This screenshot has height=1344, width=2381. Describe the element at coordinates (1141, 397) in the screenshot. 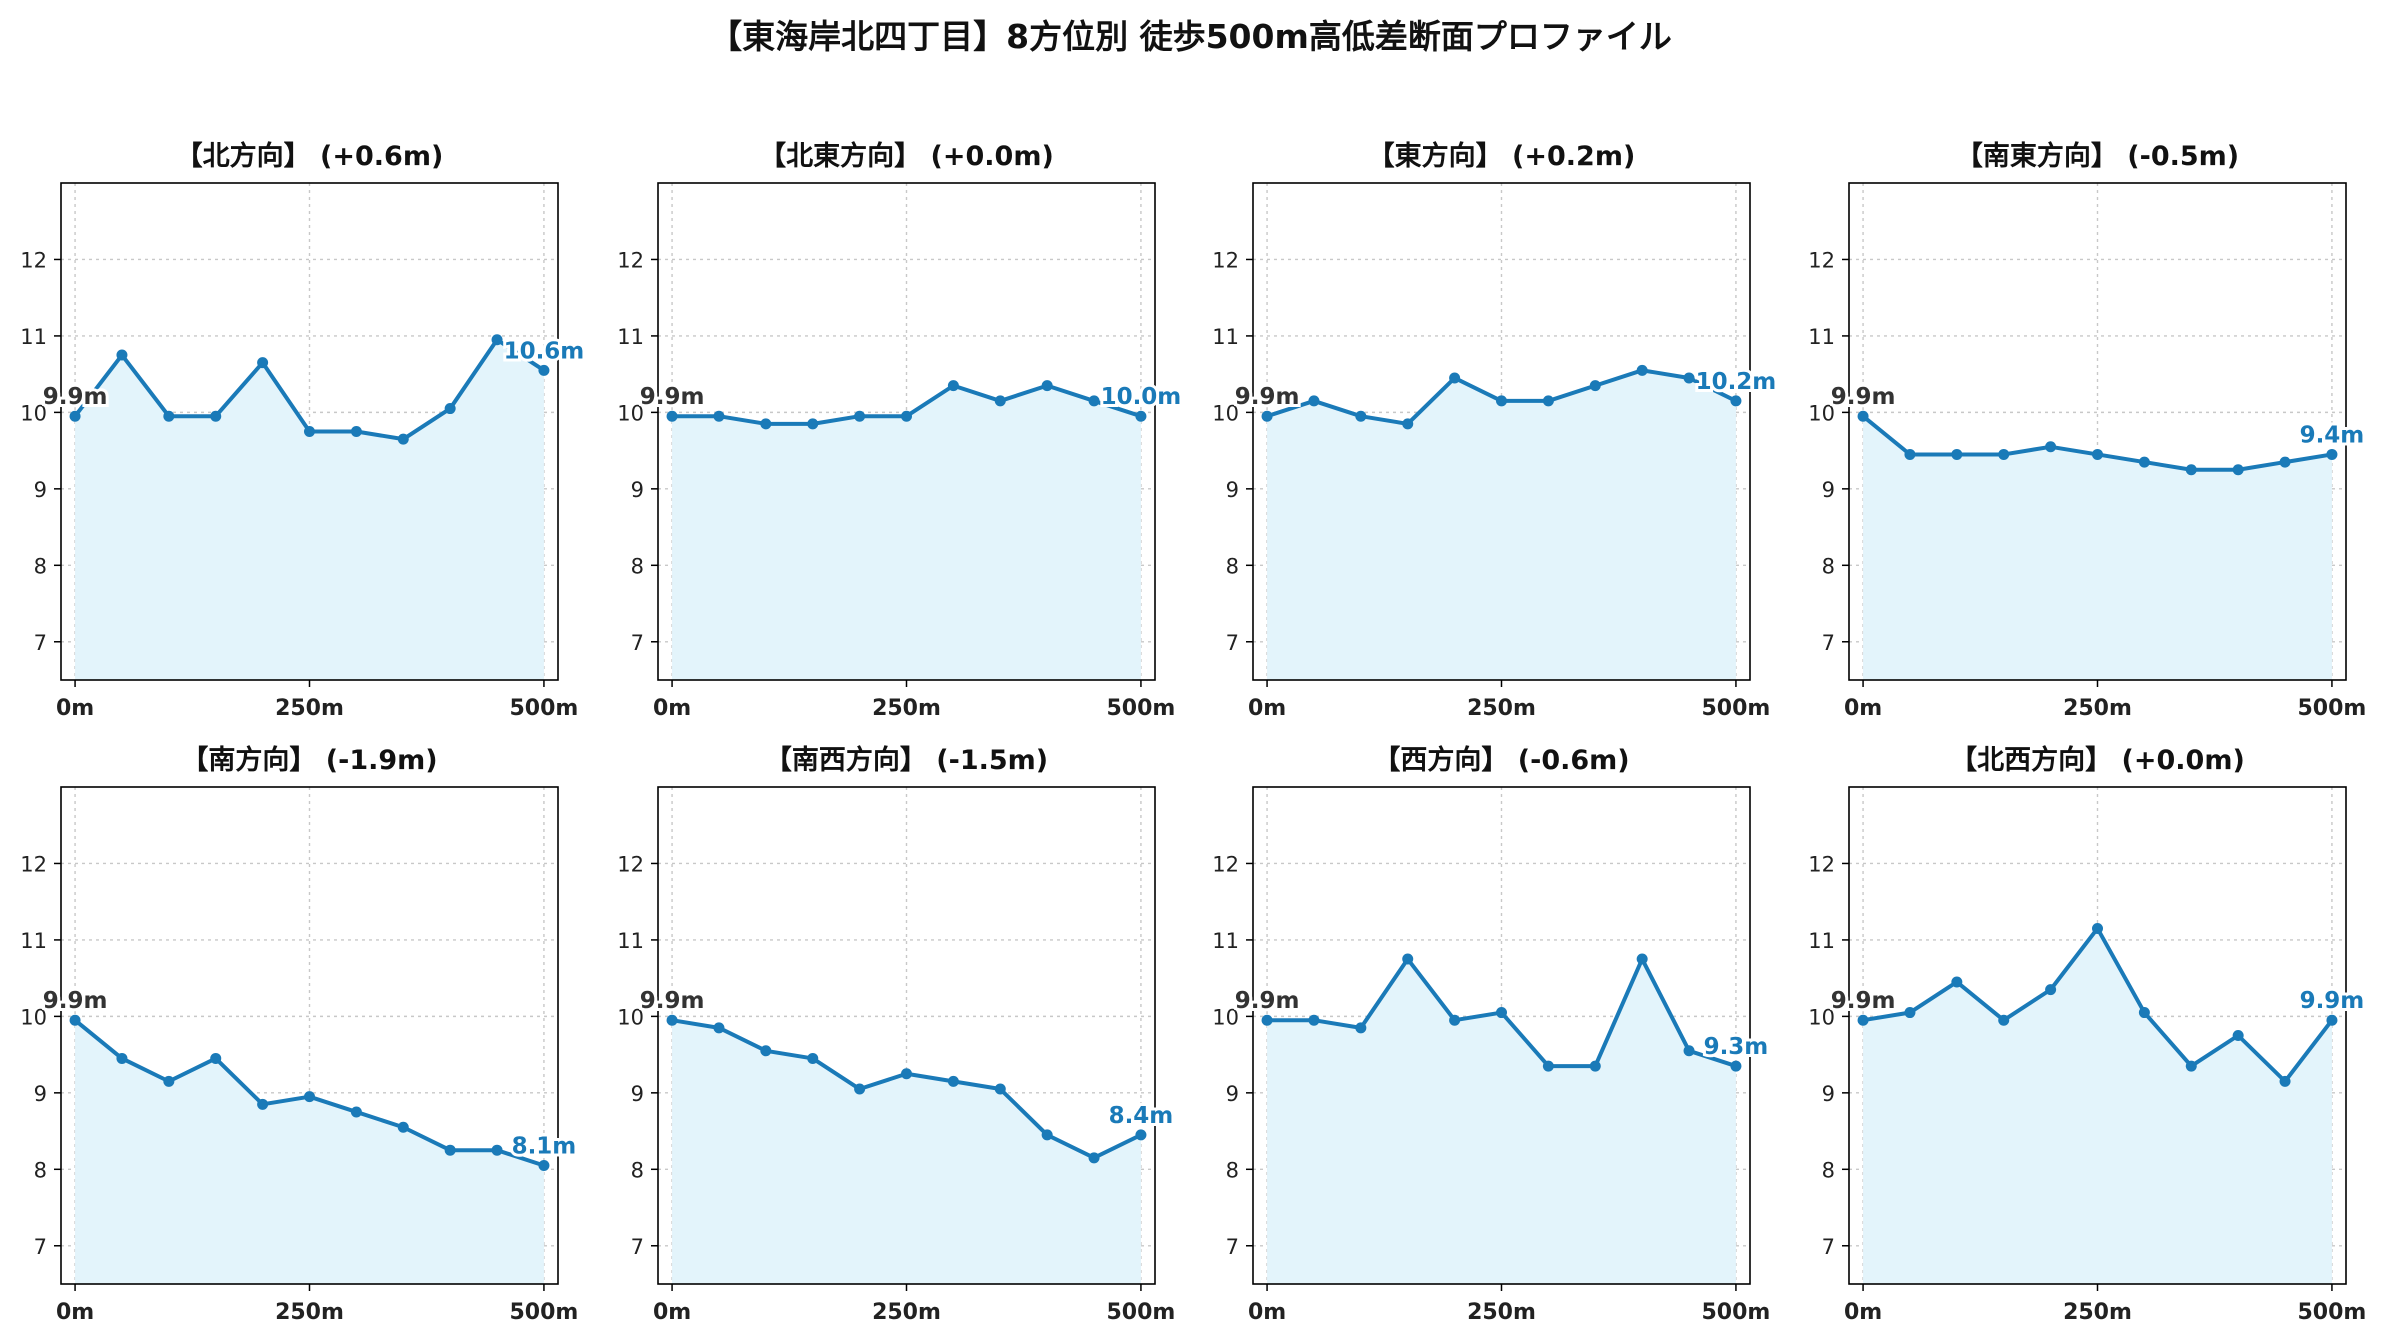

I see `end-elevation-label: 10.0m` at that location.